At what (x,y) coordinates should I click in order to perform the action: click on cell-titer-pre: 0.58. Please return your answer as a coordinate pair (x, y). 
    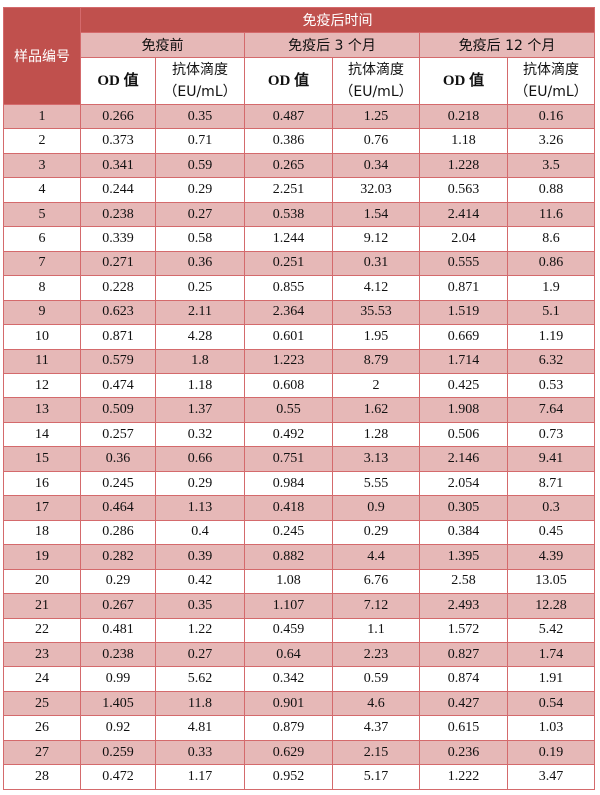
    Looking at the image, I should click on (200, 239).